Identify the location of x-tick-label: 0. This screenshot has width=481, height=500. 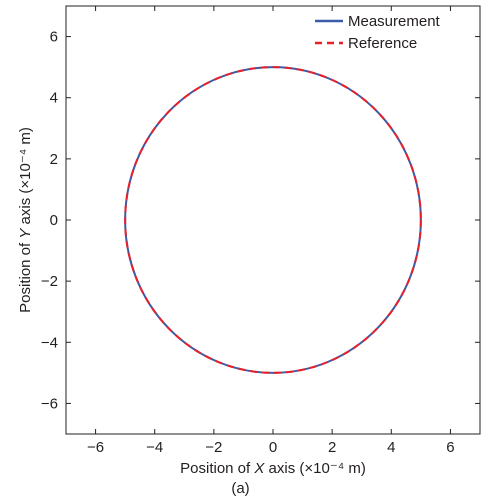
(273, 447).